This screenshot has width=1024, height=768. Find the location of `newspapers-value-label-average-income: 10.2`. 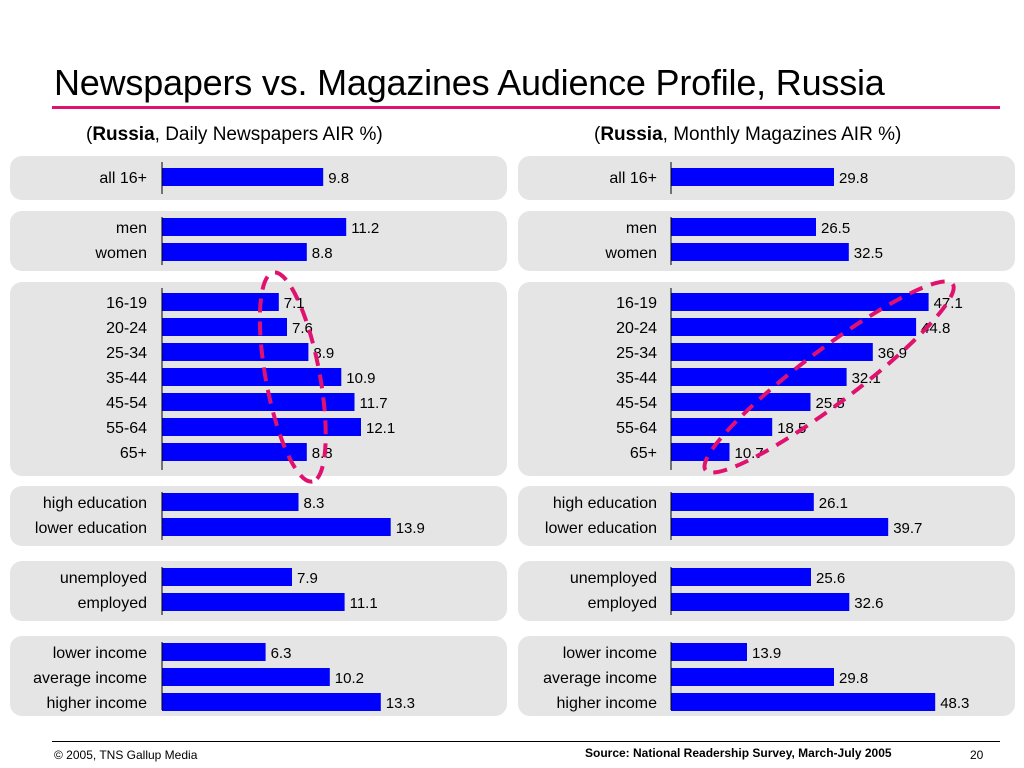

newspapers-value-label-average-income: 10.2 is located at coordinates (349, 678).